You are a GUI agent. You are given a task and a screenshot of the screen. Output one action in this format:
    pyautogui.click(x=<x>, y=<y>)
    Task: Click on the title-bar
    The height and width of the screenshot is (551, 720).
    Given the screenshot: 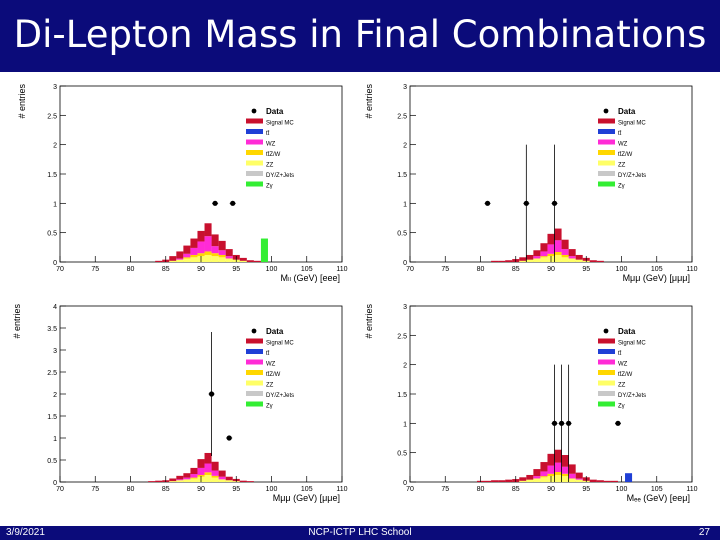 What is the action you would take?
    pyautogui.click(x=360, y=36)
    